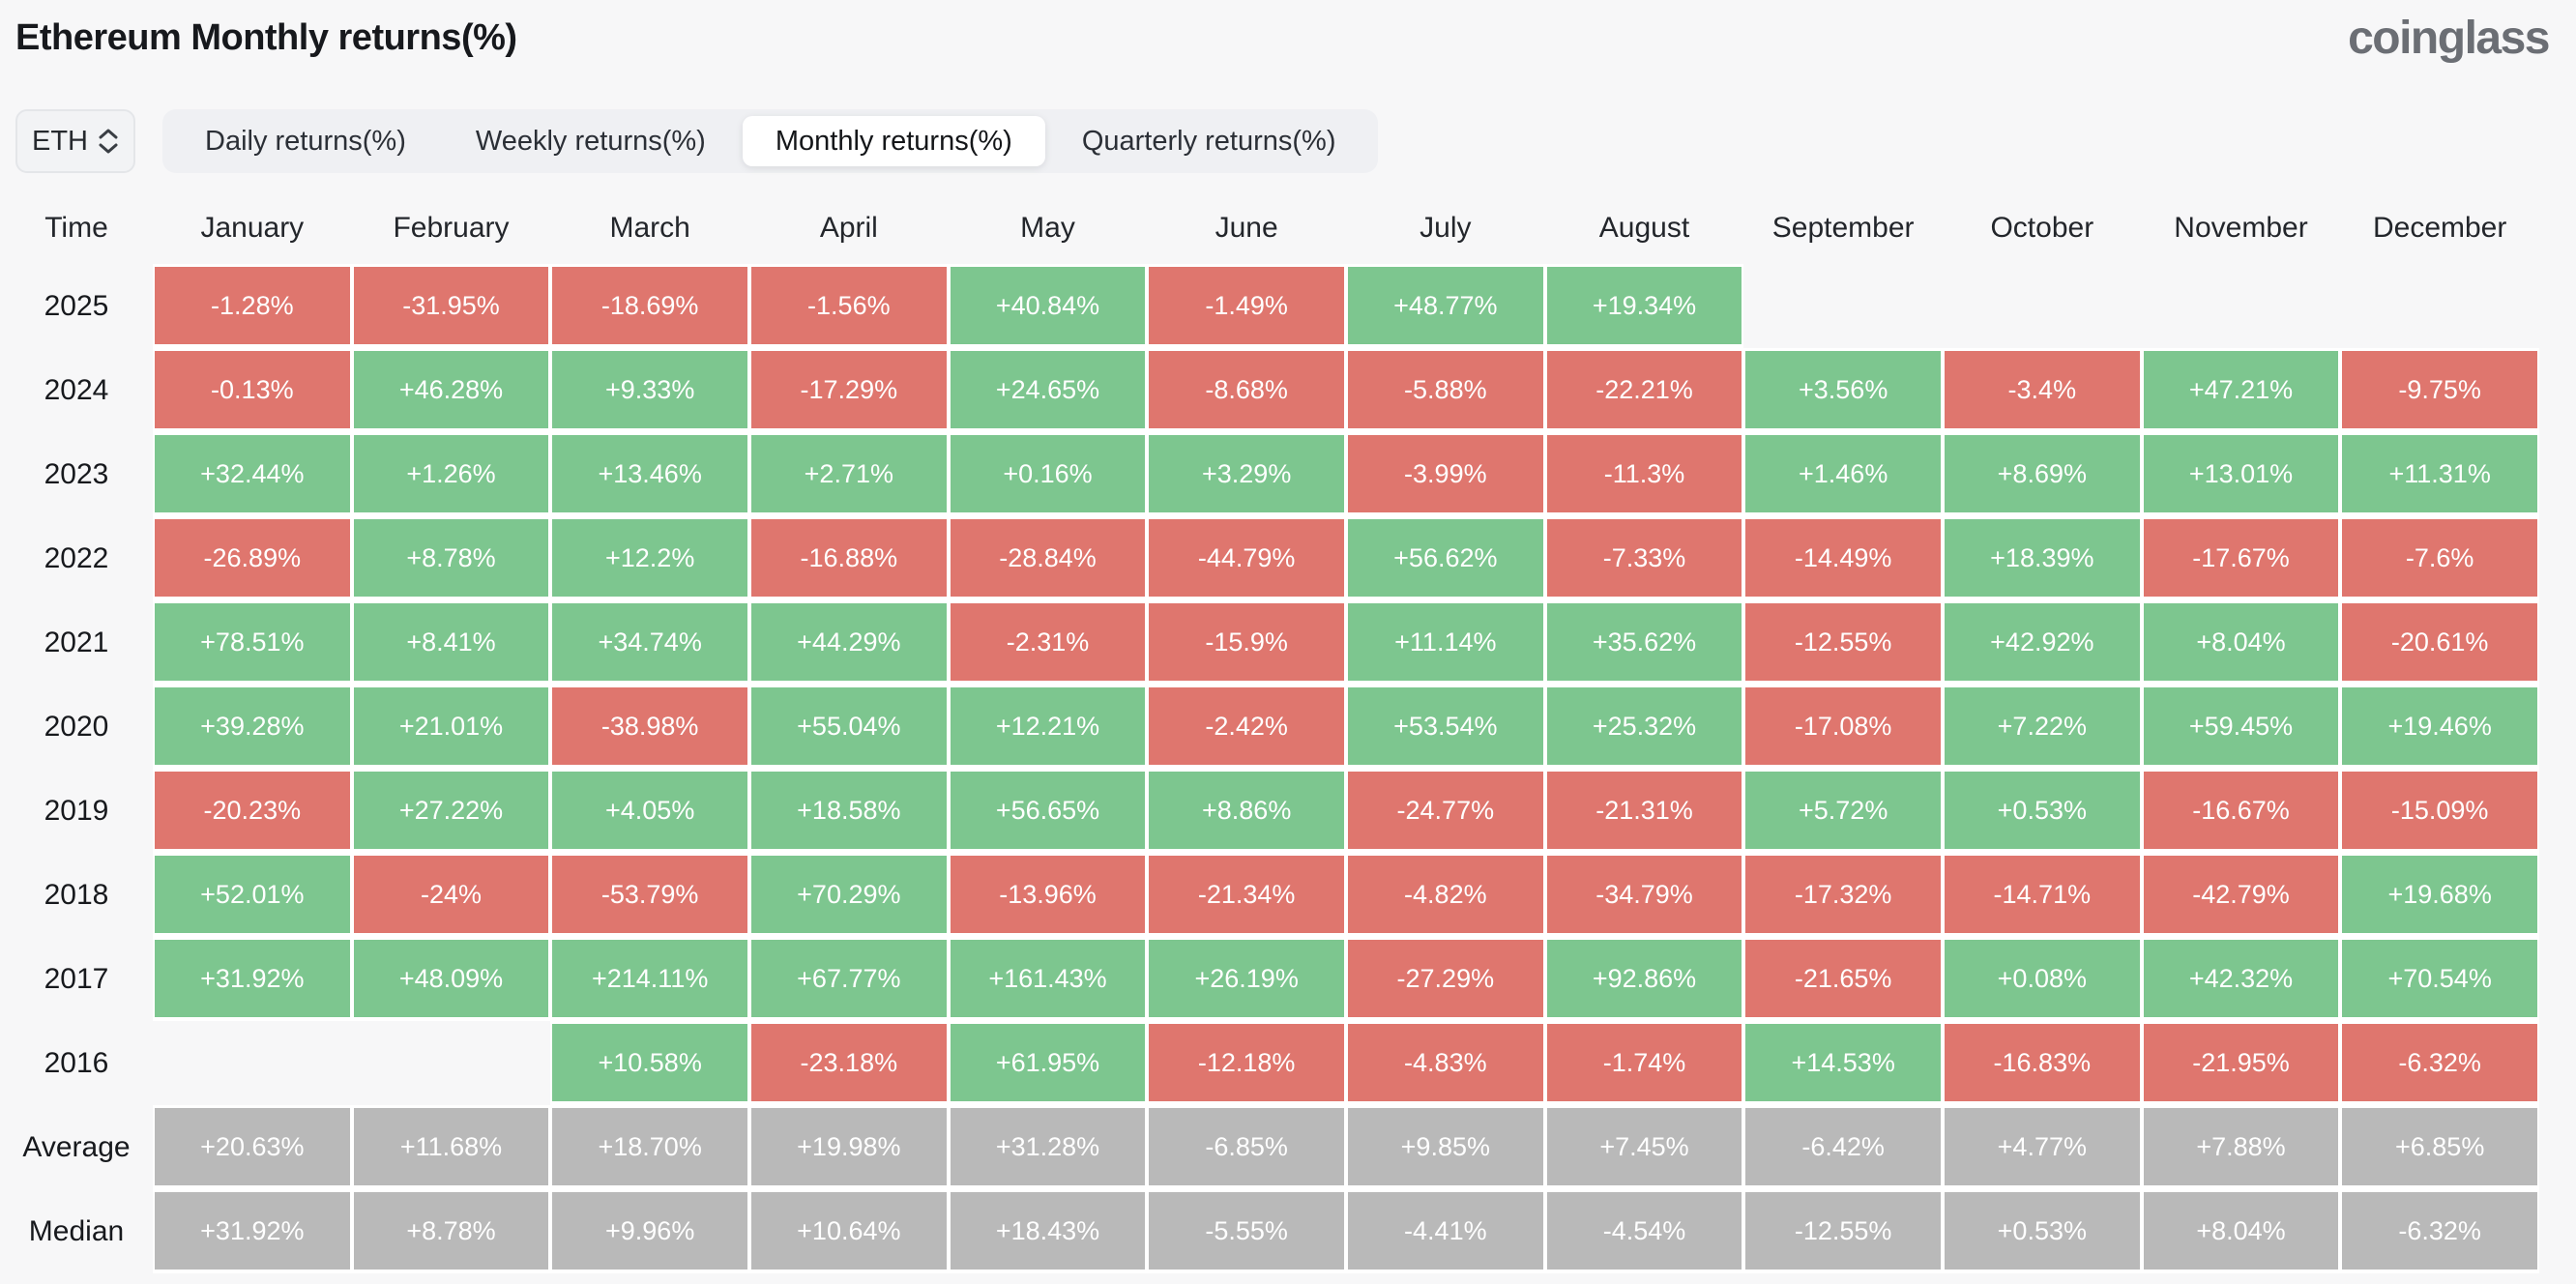 The width and height of the screenshot is (2576, 1284). What do you see at coordinates (2042, 979) in the screenshot?
I see `return-cell: +0.08%` at bounding box center [2042, 979].